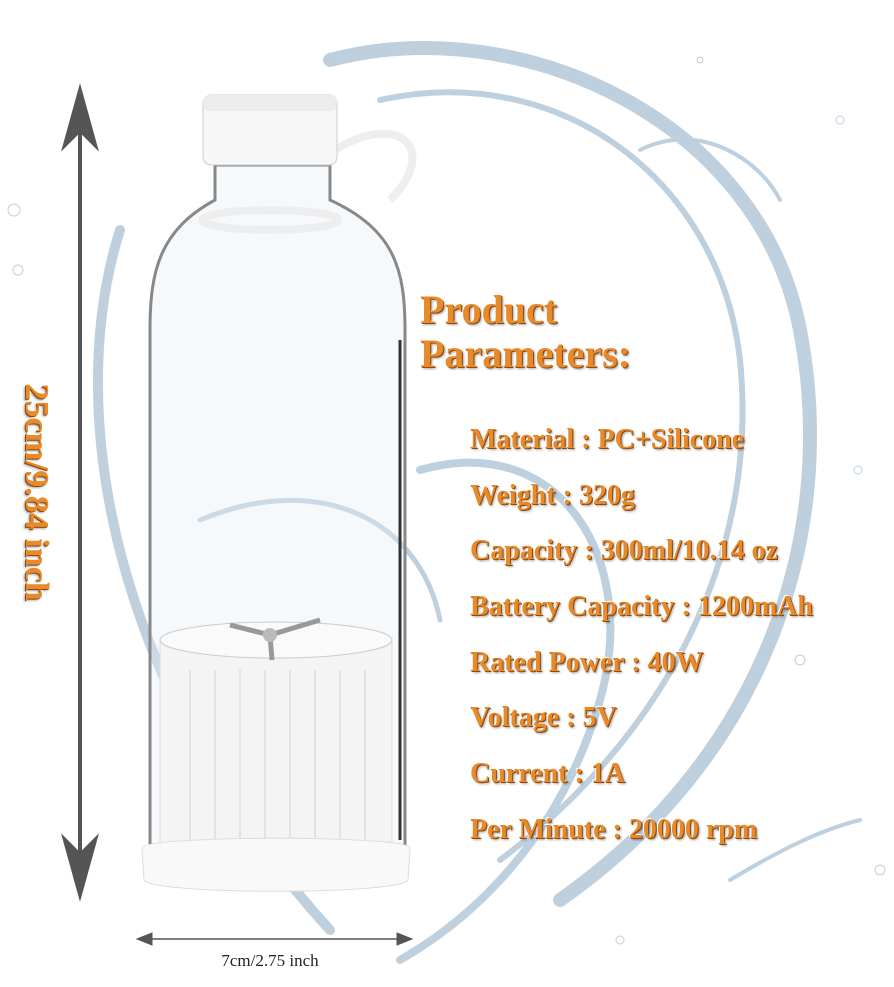 Image resolution: width=894 pixels, height=987 pixels. Describe the element at coordinates (270, 960) in the screenshot. I see `width-label: 7cm/2.75 inch` at that location.